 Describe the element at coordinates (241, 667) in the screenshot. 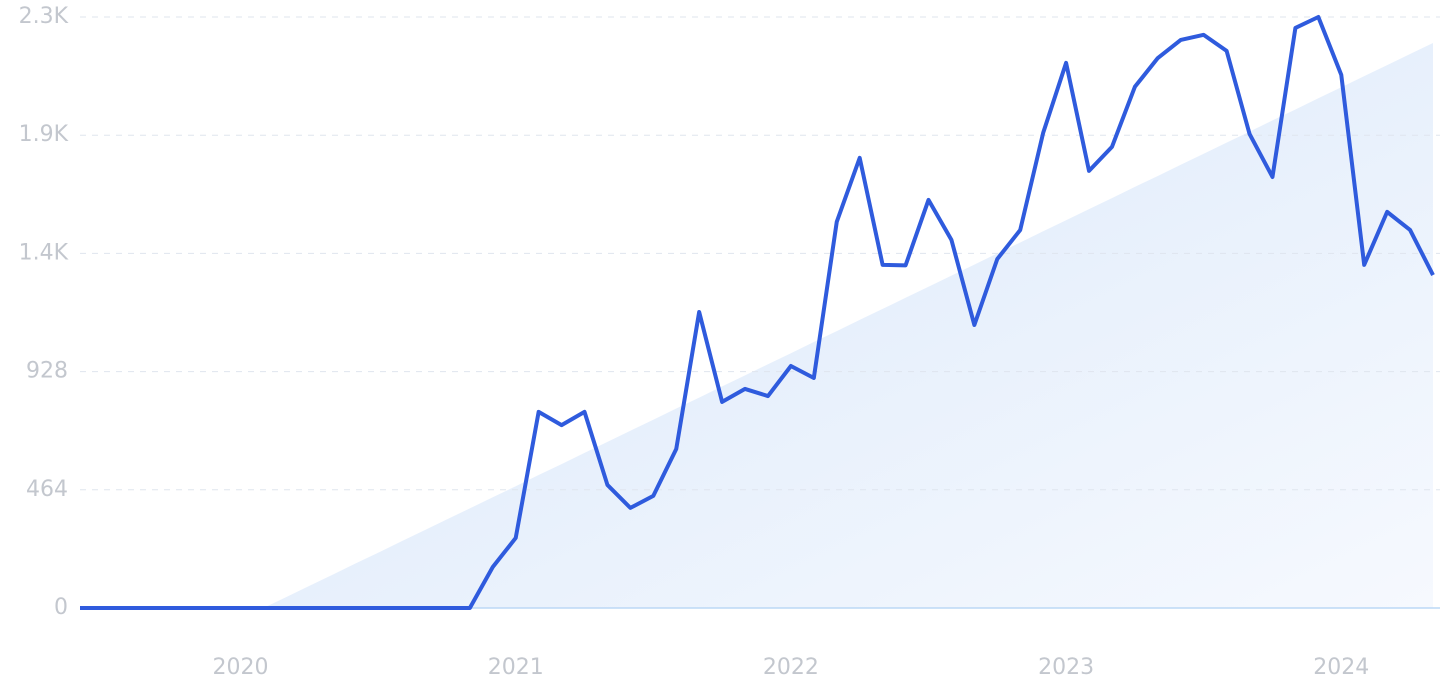

I see `x-tick-label: 2020` at that location.